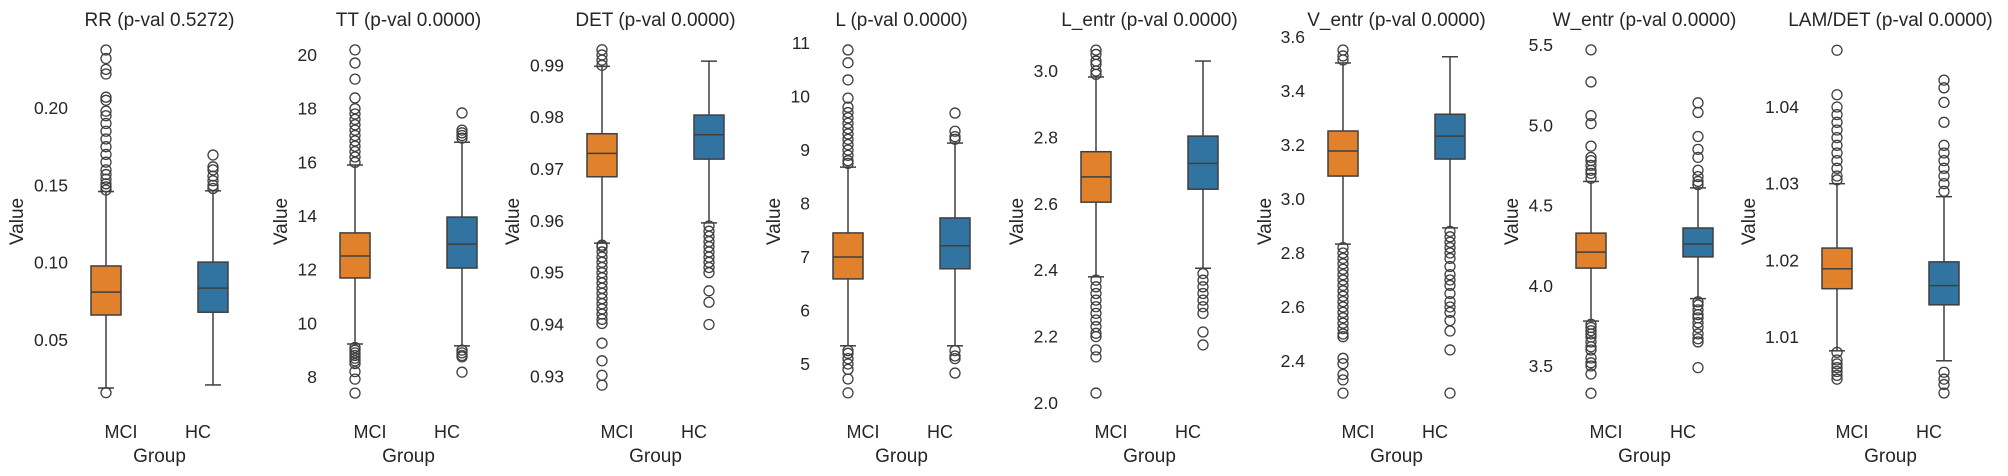  Describe the element at coordinates (308, 55) in the screenshot. I see `y-tick-label: 20` at that location.